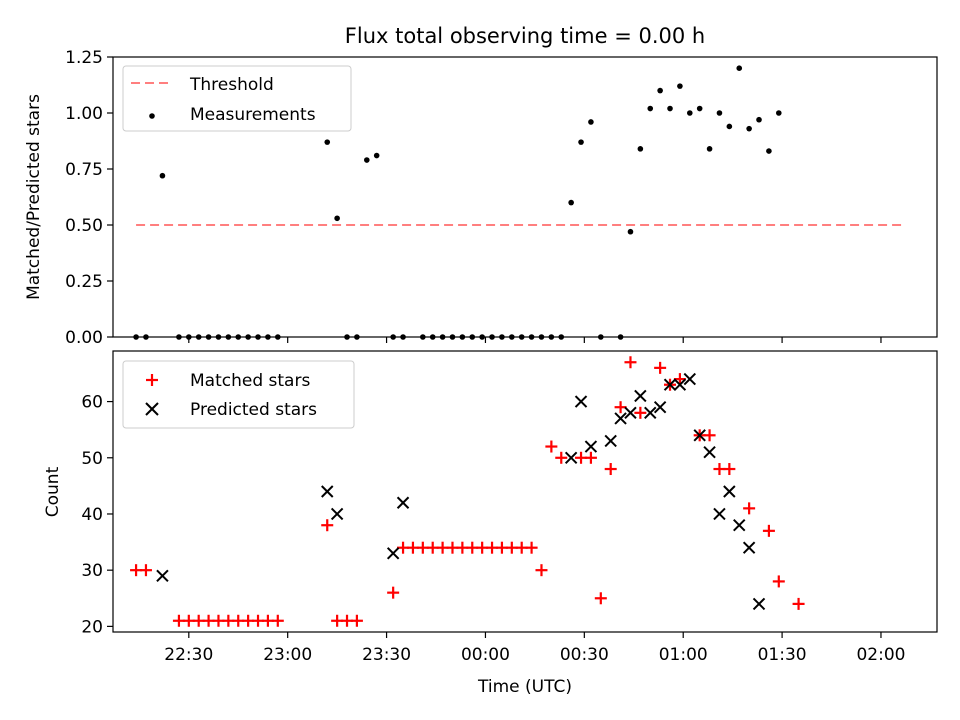 The width and height of the screenshot is (960, 720). What do you see at coordinates (534, 648) in the screenshot?
I see `bottom-x-ticks: 22:30 23:00 23:30 00:00 00:30 01:00 01:30 02:00` at bounding box center [534, 648].